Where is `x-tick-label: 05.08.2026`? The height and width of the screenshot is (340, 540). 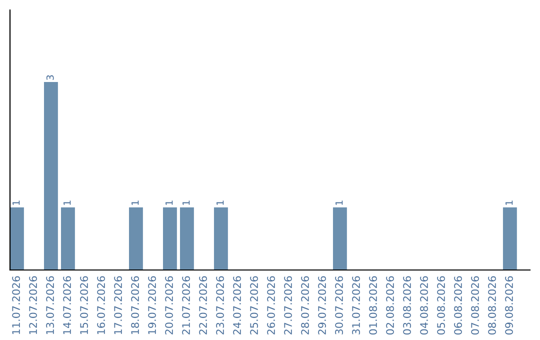
x-tick-label: 05.08.2026 is located at coordinates (441, 305).